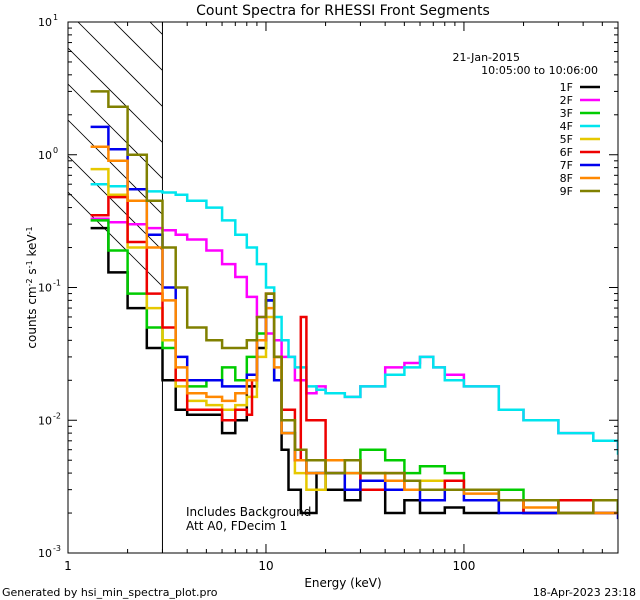 This screenshot has height=600, width=640. Describe the element at coordinates (265, 566) in the screenshot. I see `x-tick-label: 10` at that location.